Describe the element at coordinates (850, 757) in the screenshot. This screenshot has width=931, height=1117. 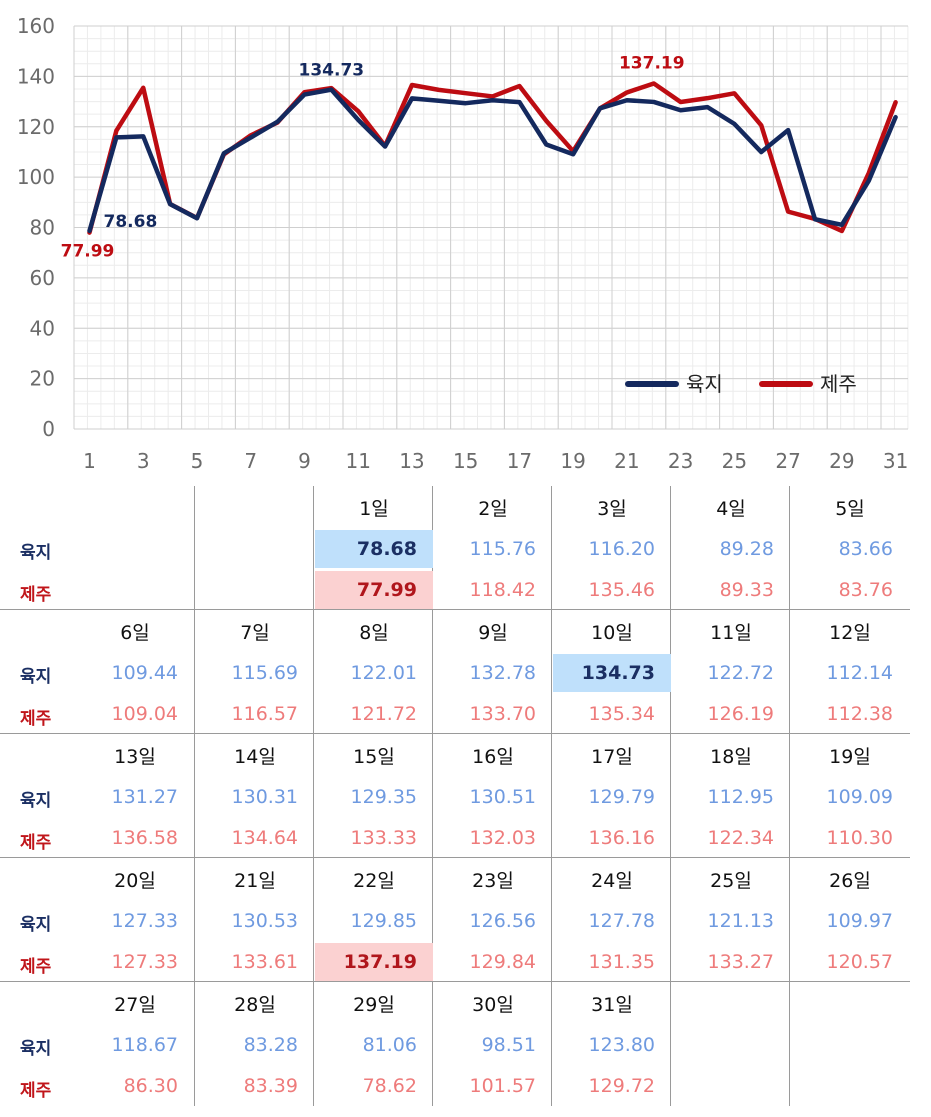
I see `day-label: 19일` at that location.